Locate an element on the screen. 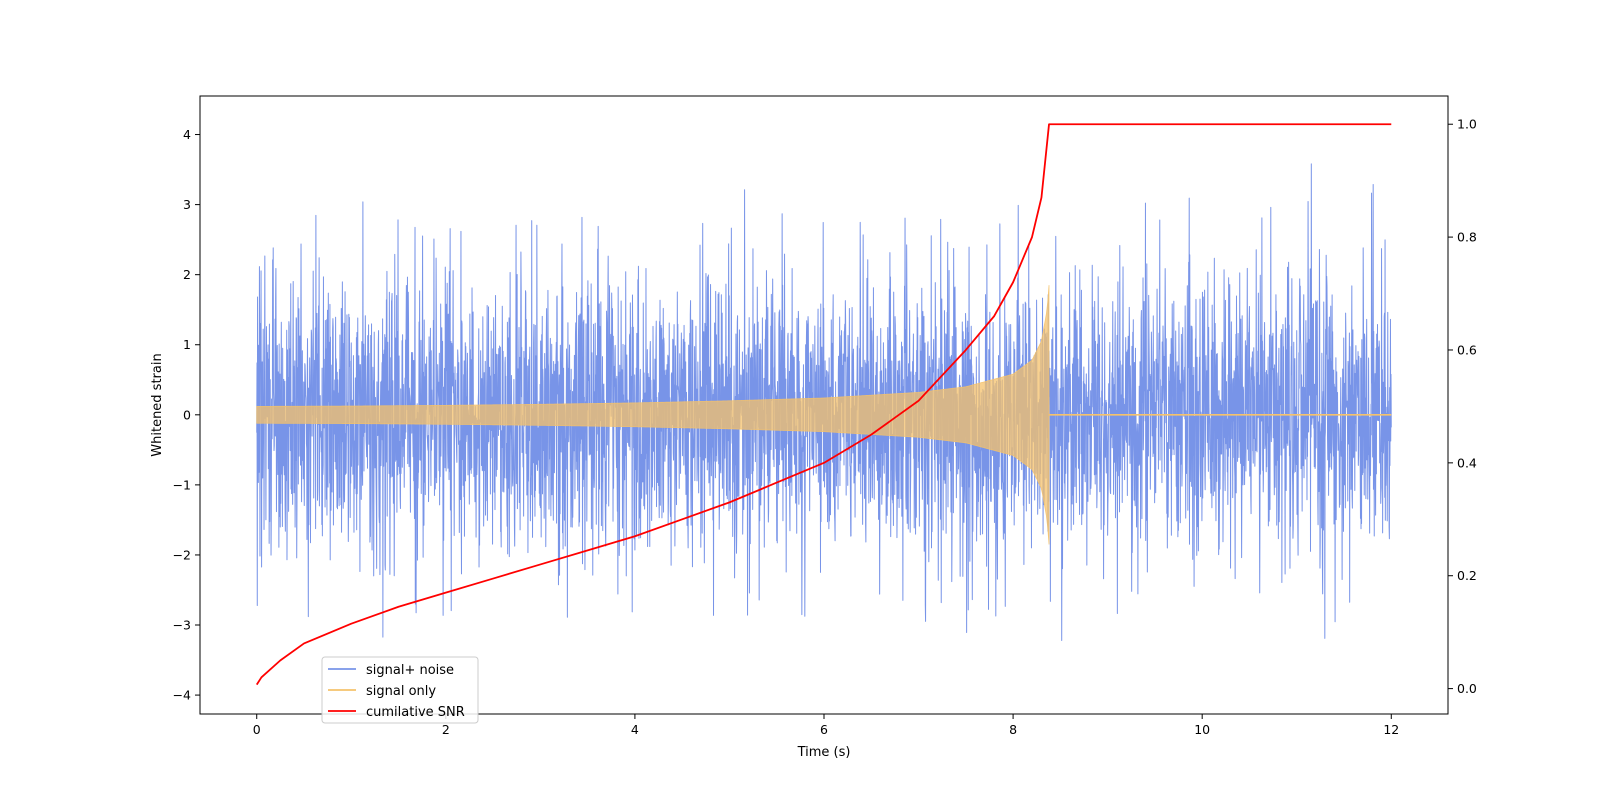 The image size is (1600, 804). x-axis-label: Time (s) is located at coordinates (824, 752).